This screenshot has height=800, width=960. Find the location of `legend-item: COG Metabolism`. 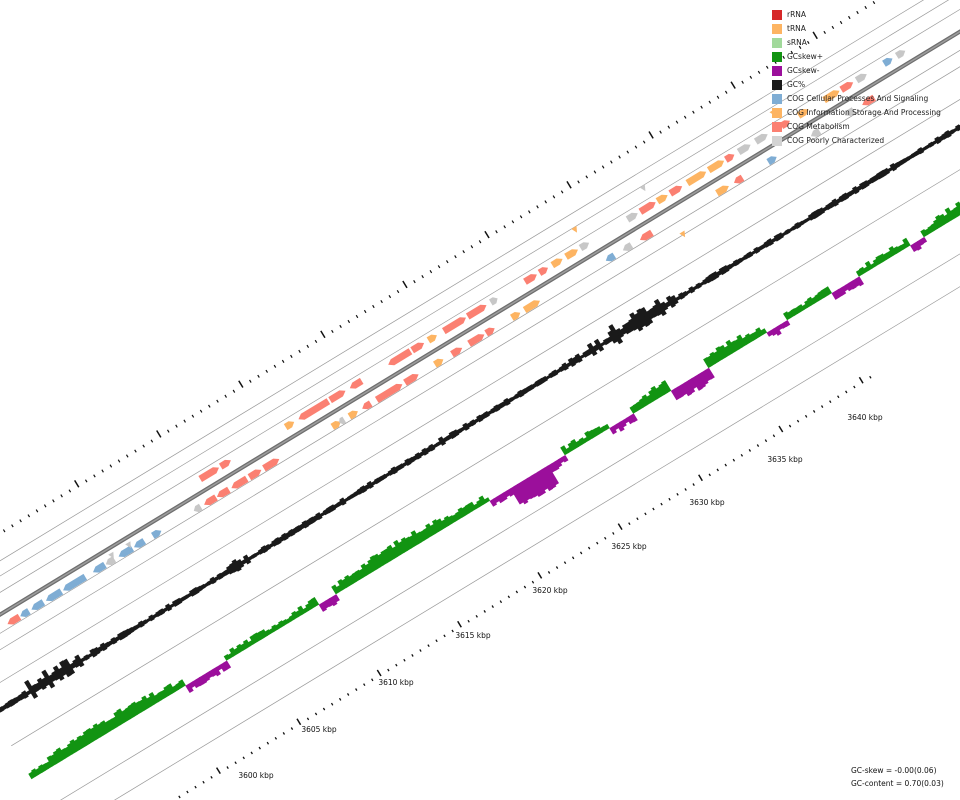

legend-item: COG Metabolism is located at coordinates (856, 127).